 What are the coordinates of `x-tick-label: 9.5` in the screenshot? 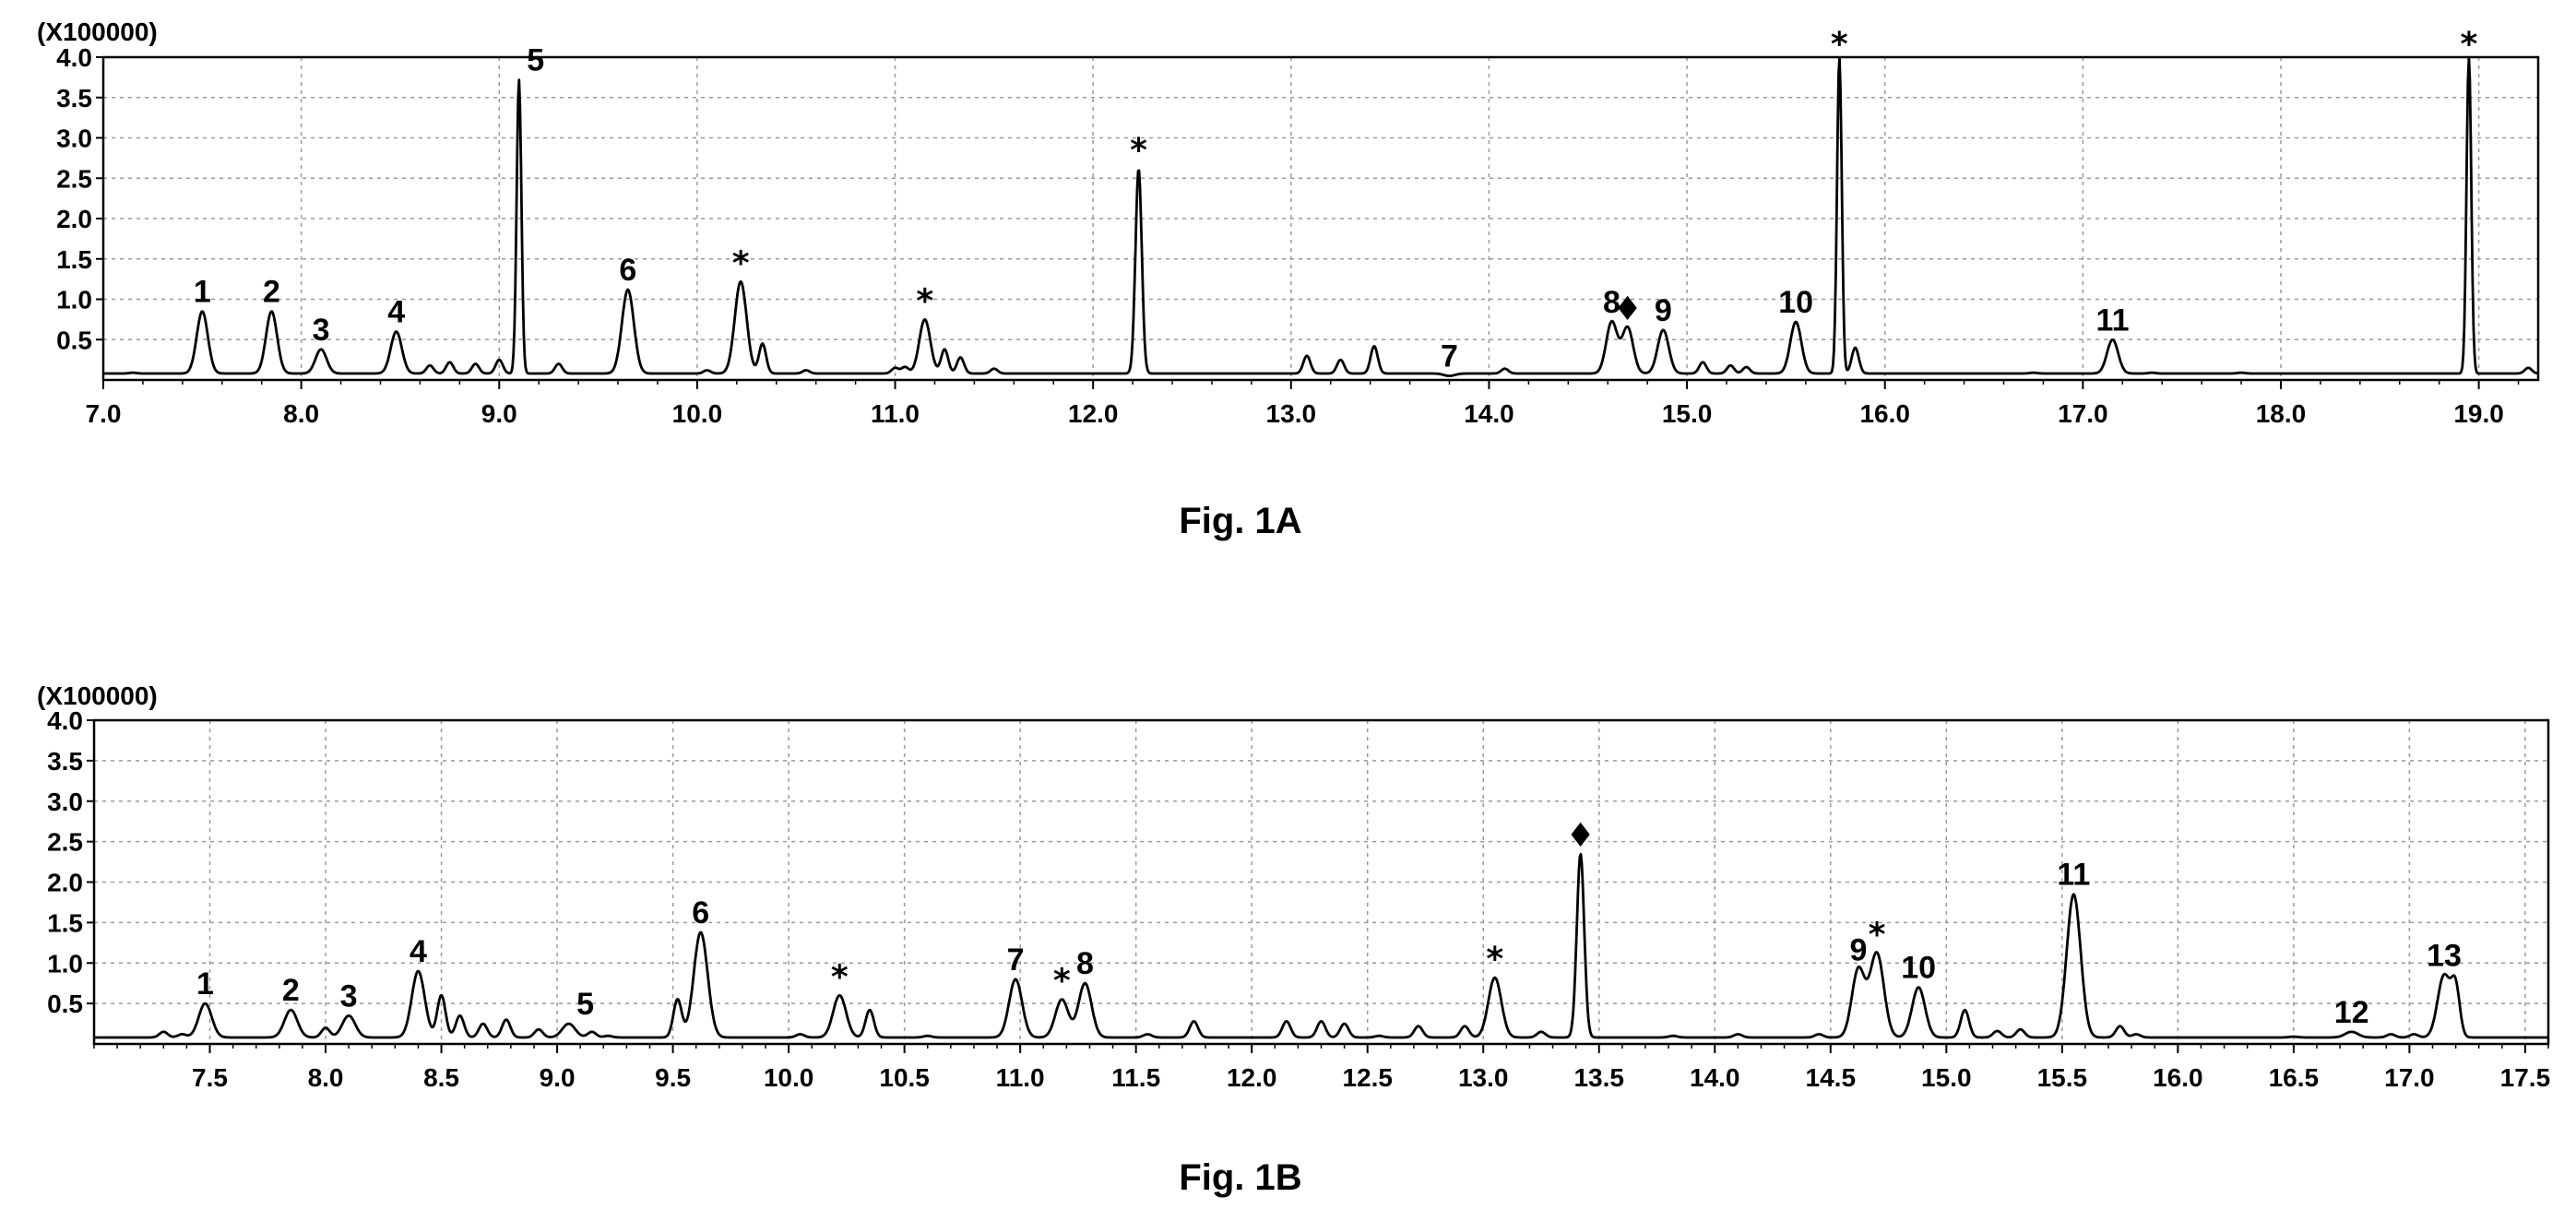 It's located at (673, 1078).